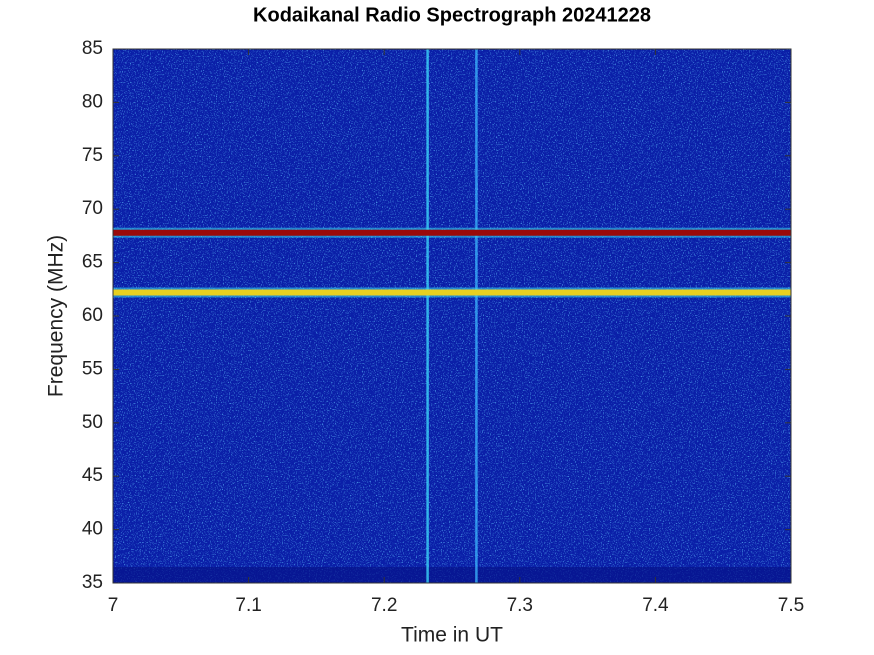 The height and width of the screenshot is (655, 874). Describe the element at coordinates (113, 605) in the screenshot. I see `x-tick-label: 7` at that location.